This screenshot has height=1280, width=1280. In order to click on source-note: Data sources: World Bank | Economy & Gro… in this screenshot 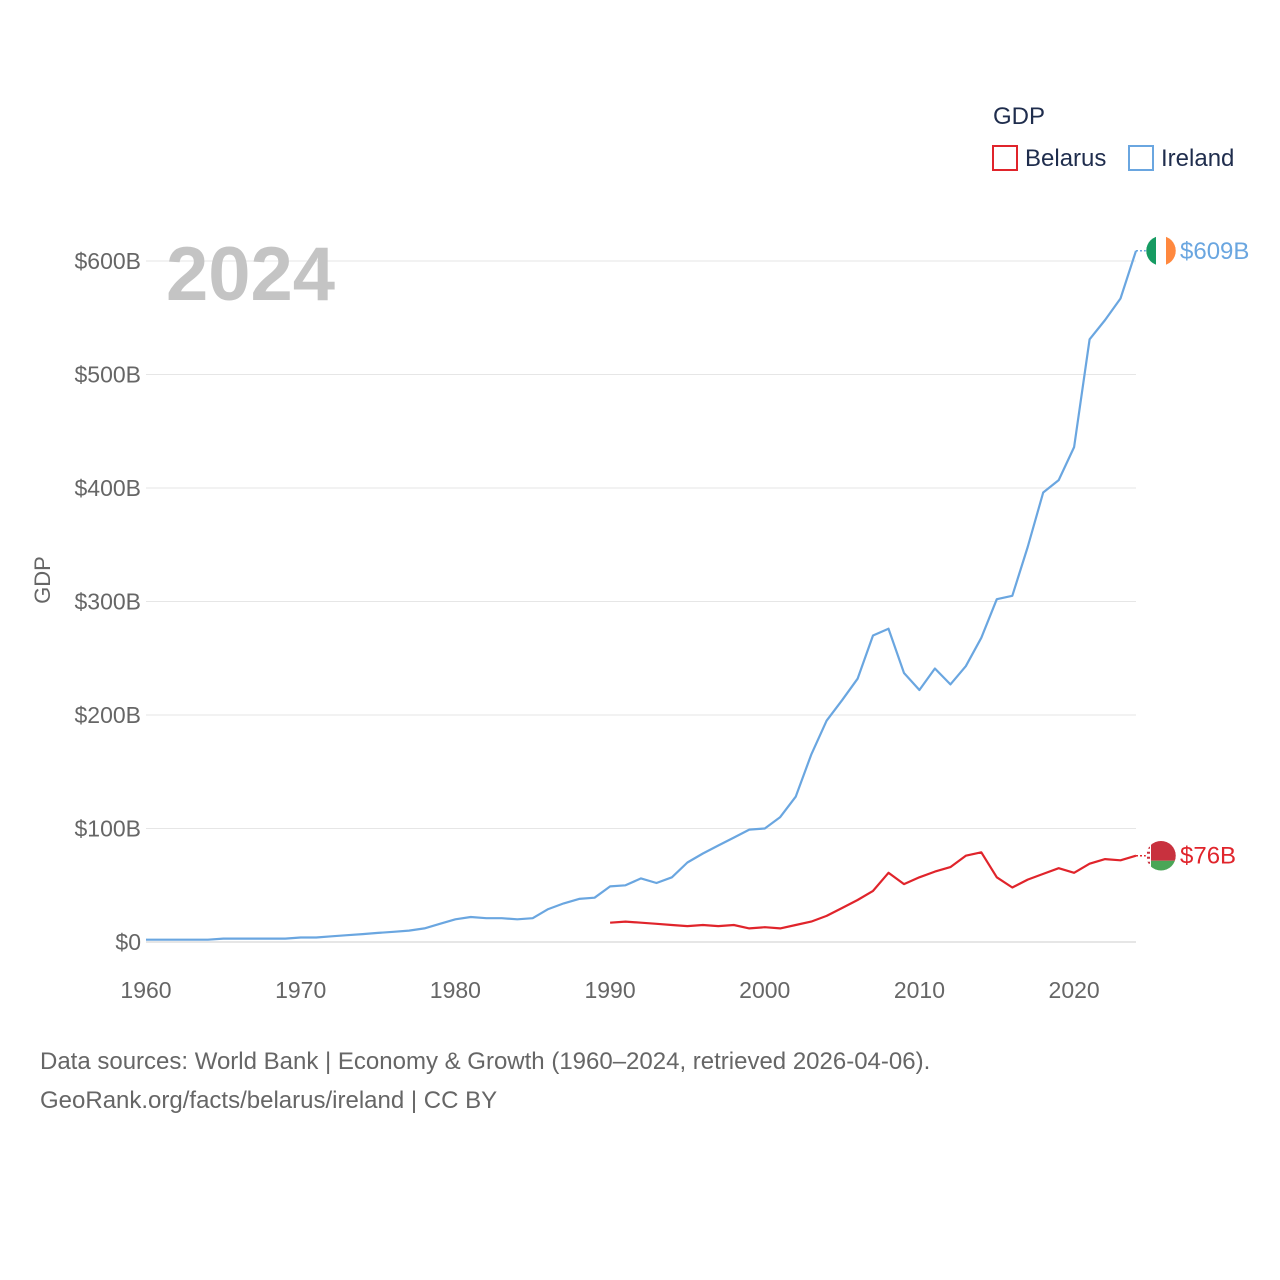, I will do `click(485, 1081)`.